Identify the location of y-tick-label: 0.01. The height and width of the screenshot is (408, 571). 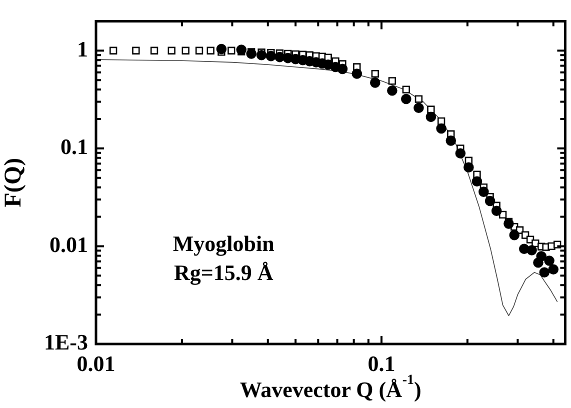
(69, 244).